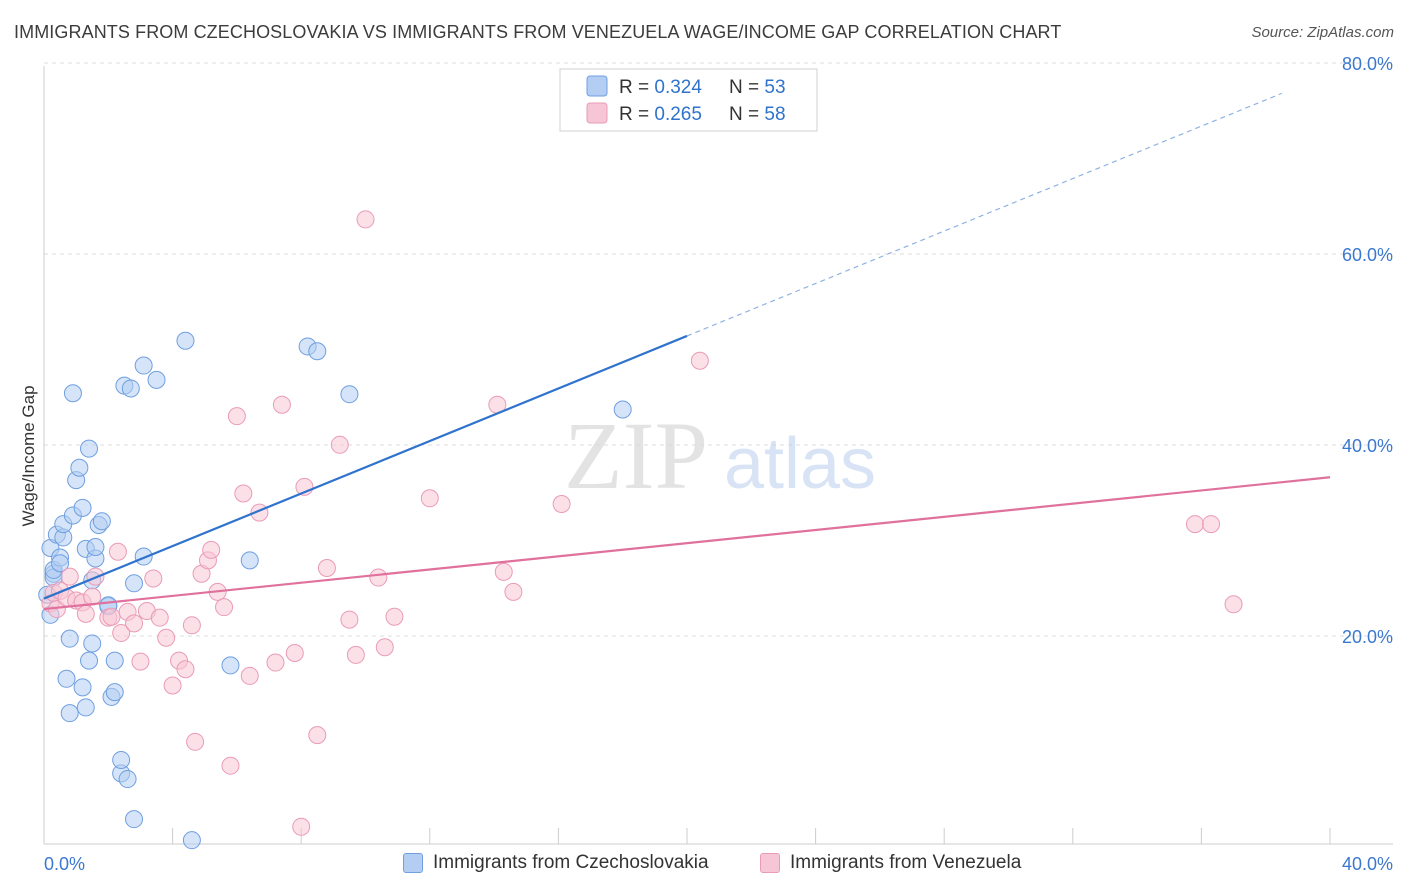 The width and height of the screenshot is (1406, 892). Describe the element at coordinates (1367, 350) in the screenshot. I see `y-tick-labels: 20.0% 40.0% 60.0% 80.0%` at that location.